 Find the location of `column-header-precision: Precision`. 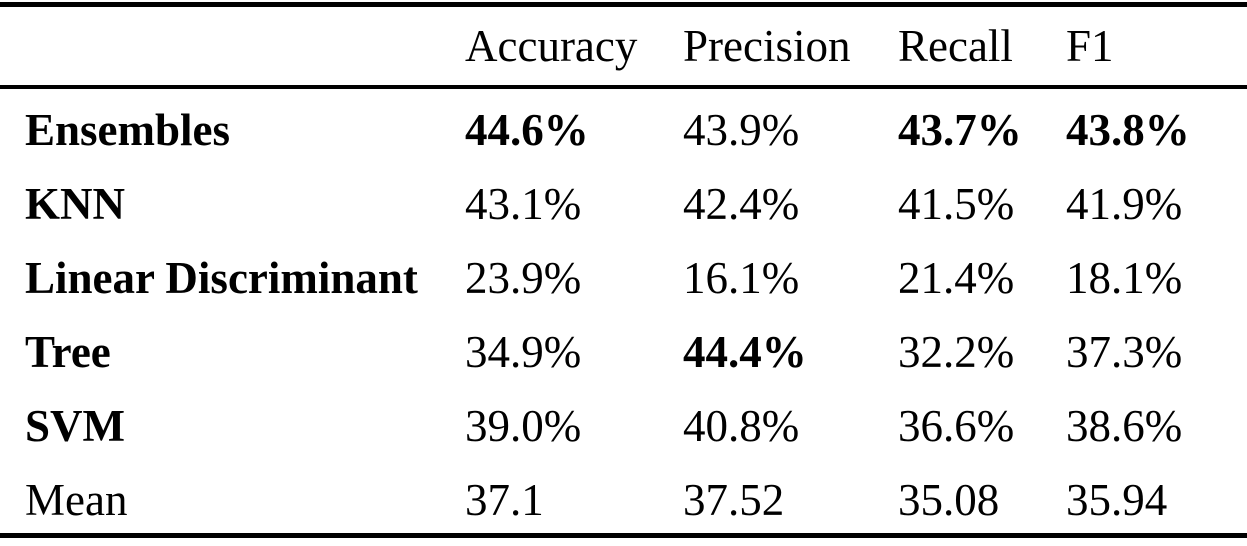

column-header-precision: Precision is located at coordinates (767, 46).